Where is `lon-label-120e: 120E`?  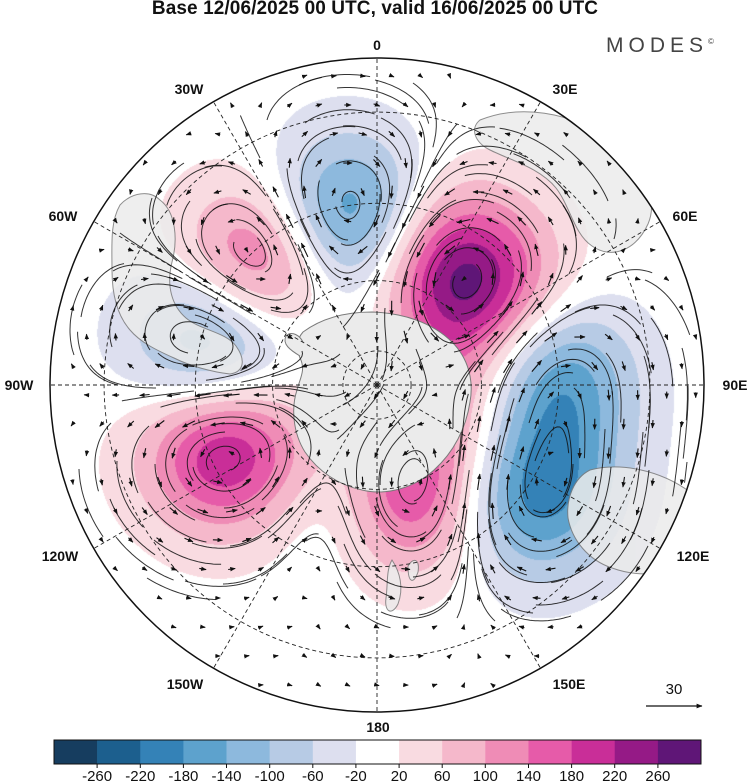 lon-label-120e: 120E is located at coordinates (693, 556).